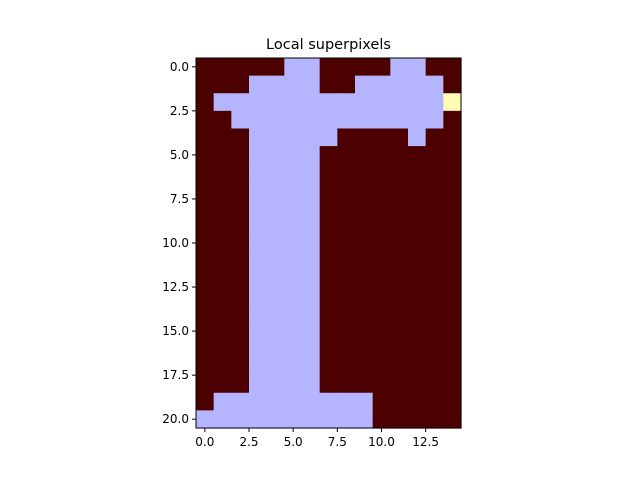 The width and height of the screenshot is (640, 480). What do you see at coordinates (175, 419) in the screenshot?
I see `y-tick-label: 20.0` at bounding box center [175, 419].